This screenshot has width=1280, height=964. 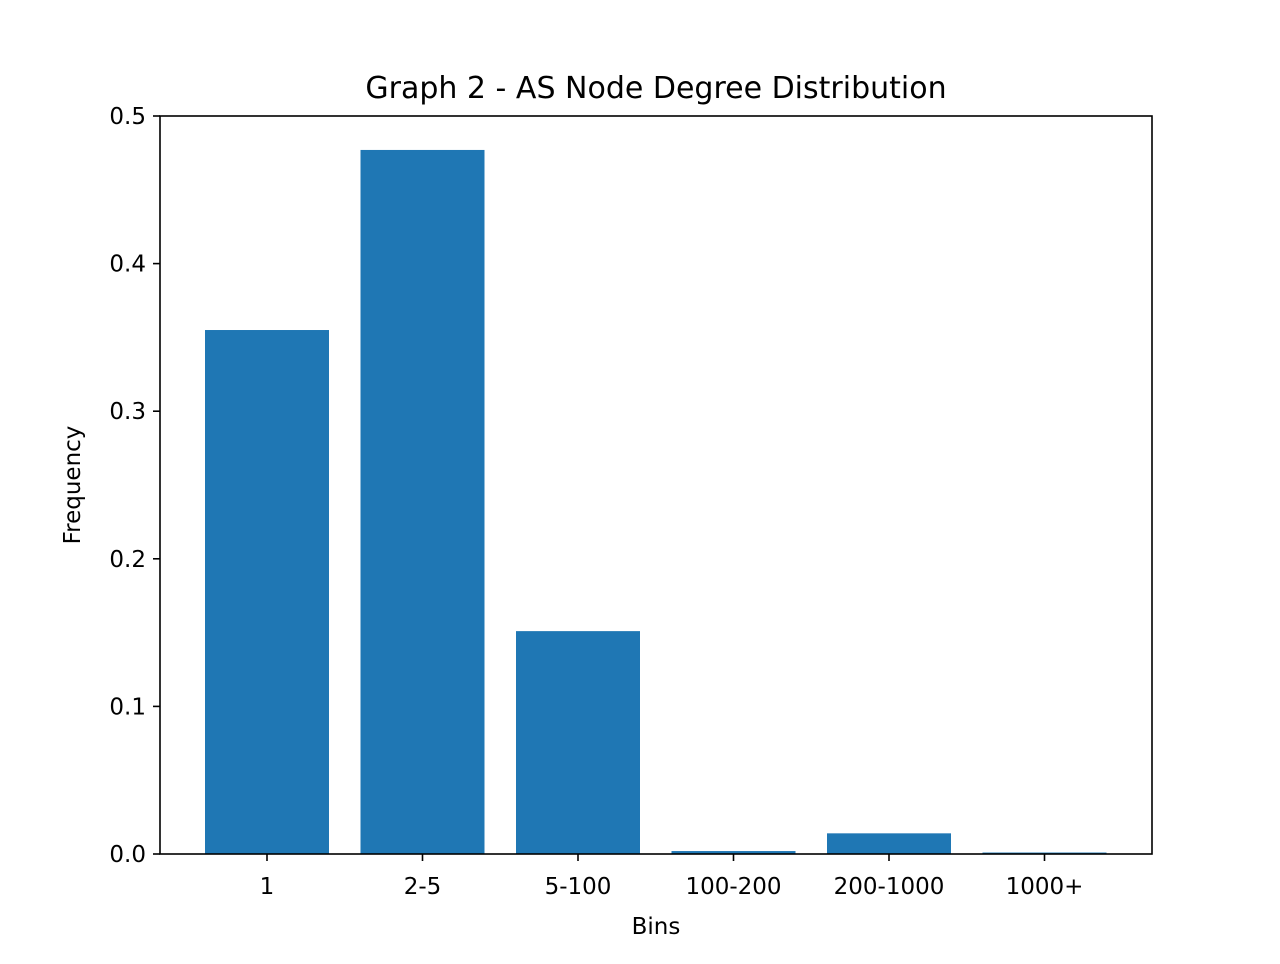 I want to click on x-tick-label: 1000+, so click(x=1045, y=887).